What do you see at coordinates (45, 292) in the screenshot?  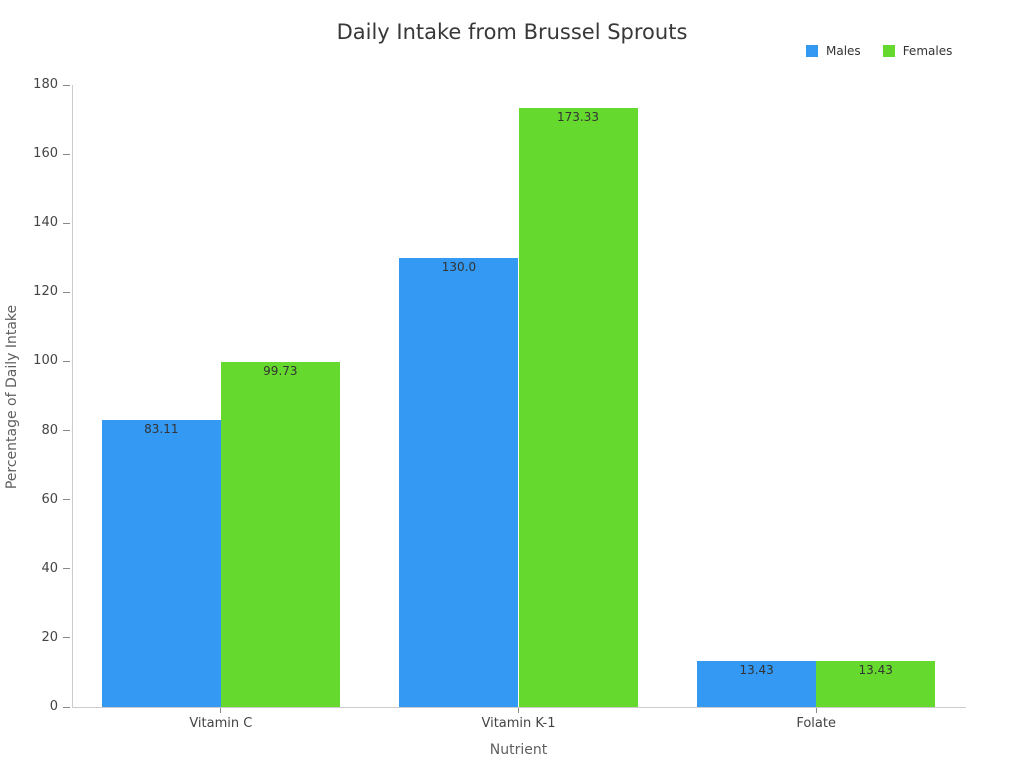 I see `y-tick-label: 120` at bounding box center [45, 292].